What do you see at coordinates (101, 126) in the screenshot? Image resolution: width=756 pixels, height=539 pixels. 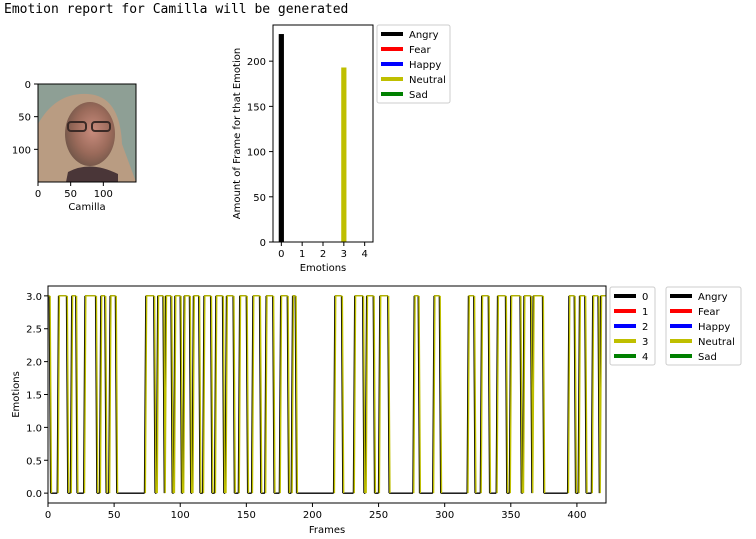 I see `photo-glasses-right` at bounding box center [101, 126].